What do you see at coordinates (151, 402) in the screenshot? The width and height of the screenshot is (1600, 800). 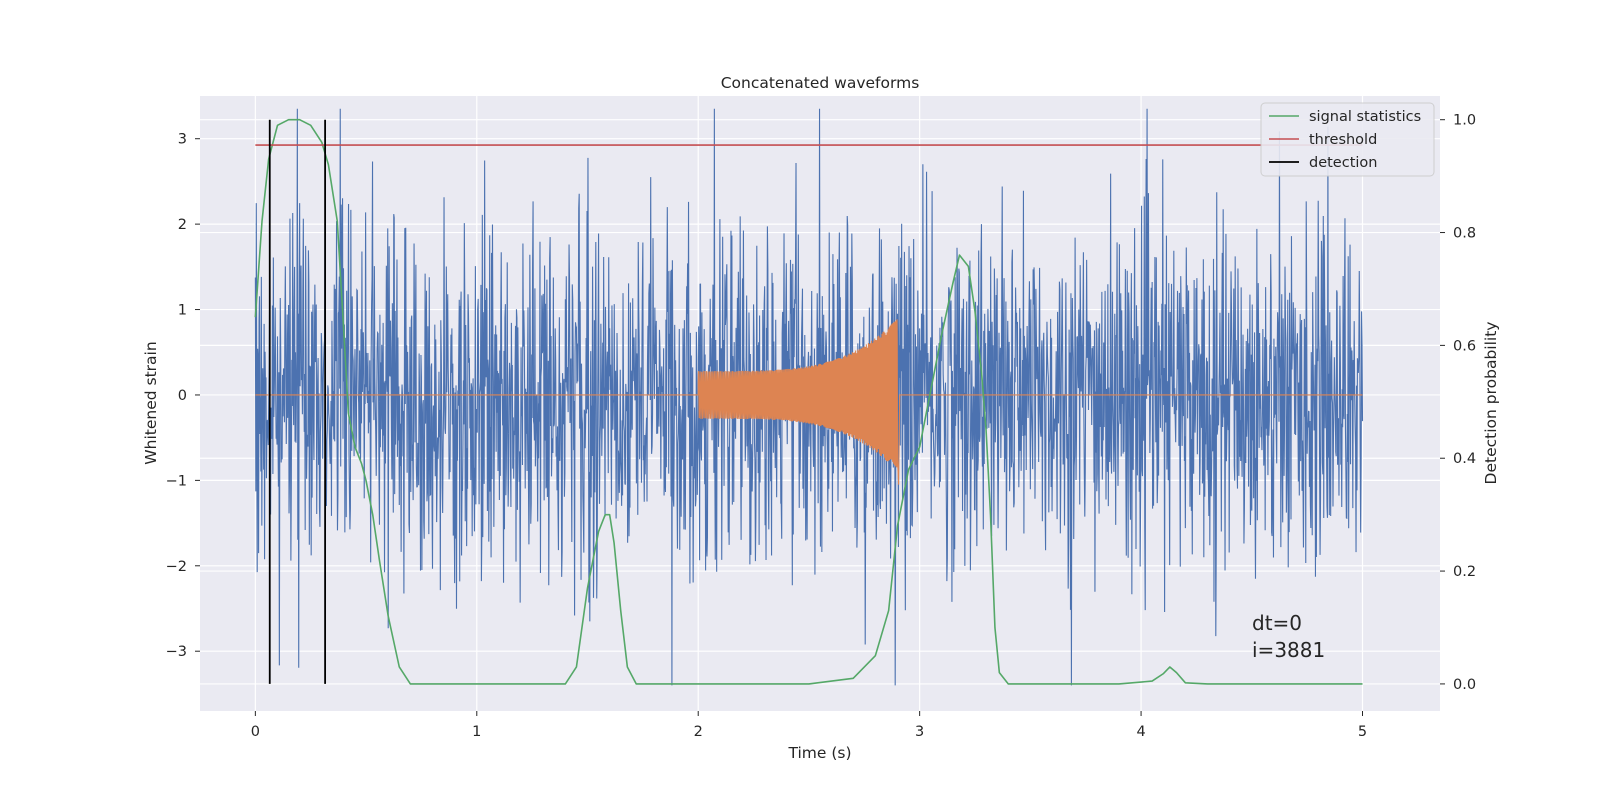 I see `y-axis-title: Whitened strain` at bounding box center [151, 402].